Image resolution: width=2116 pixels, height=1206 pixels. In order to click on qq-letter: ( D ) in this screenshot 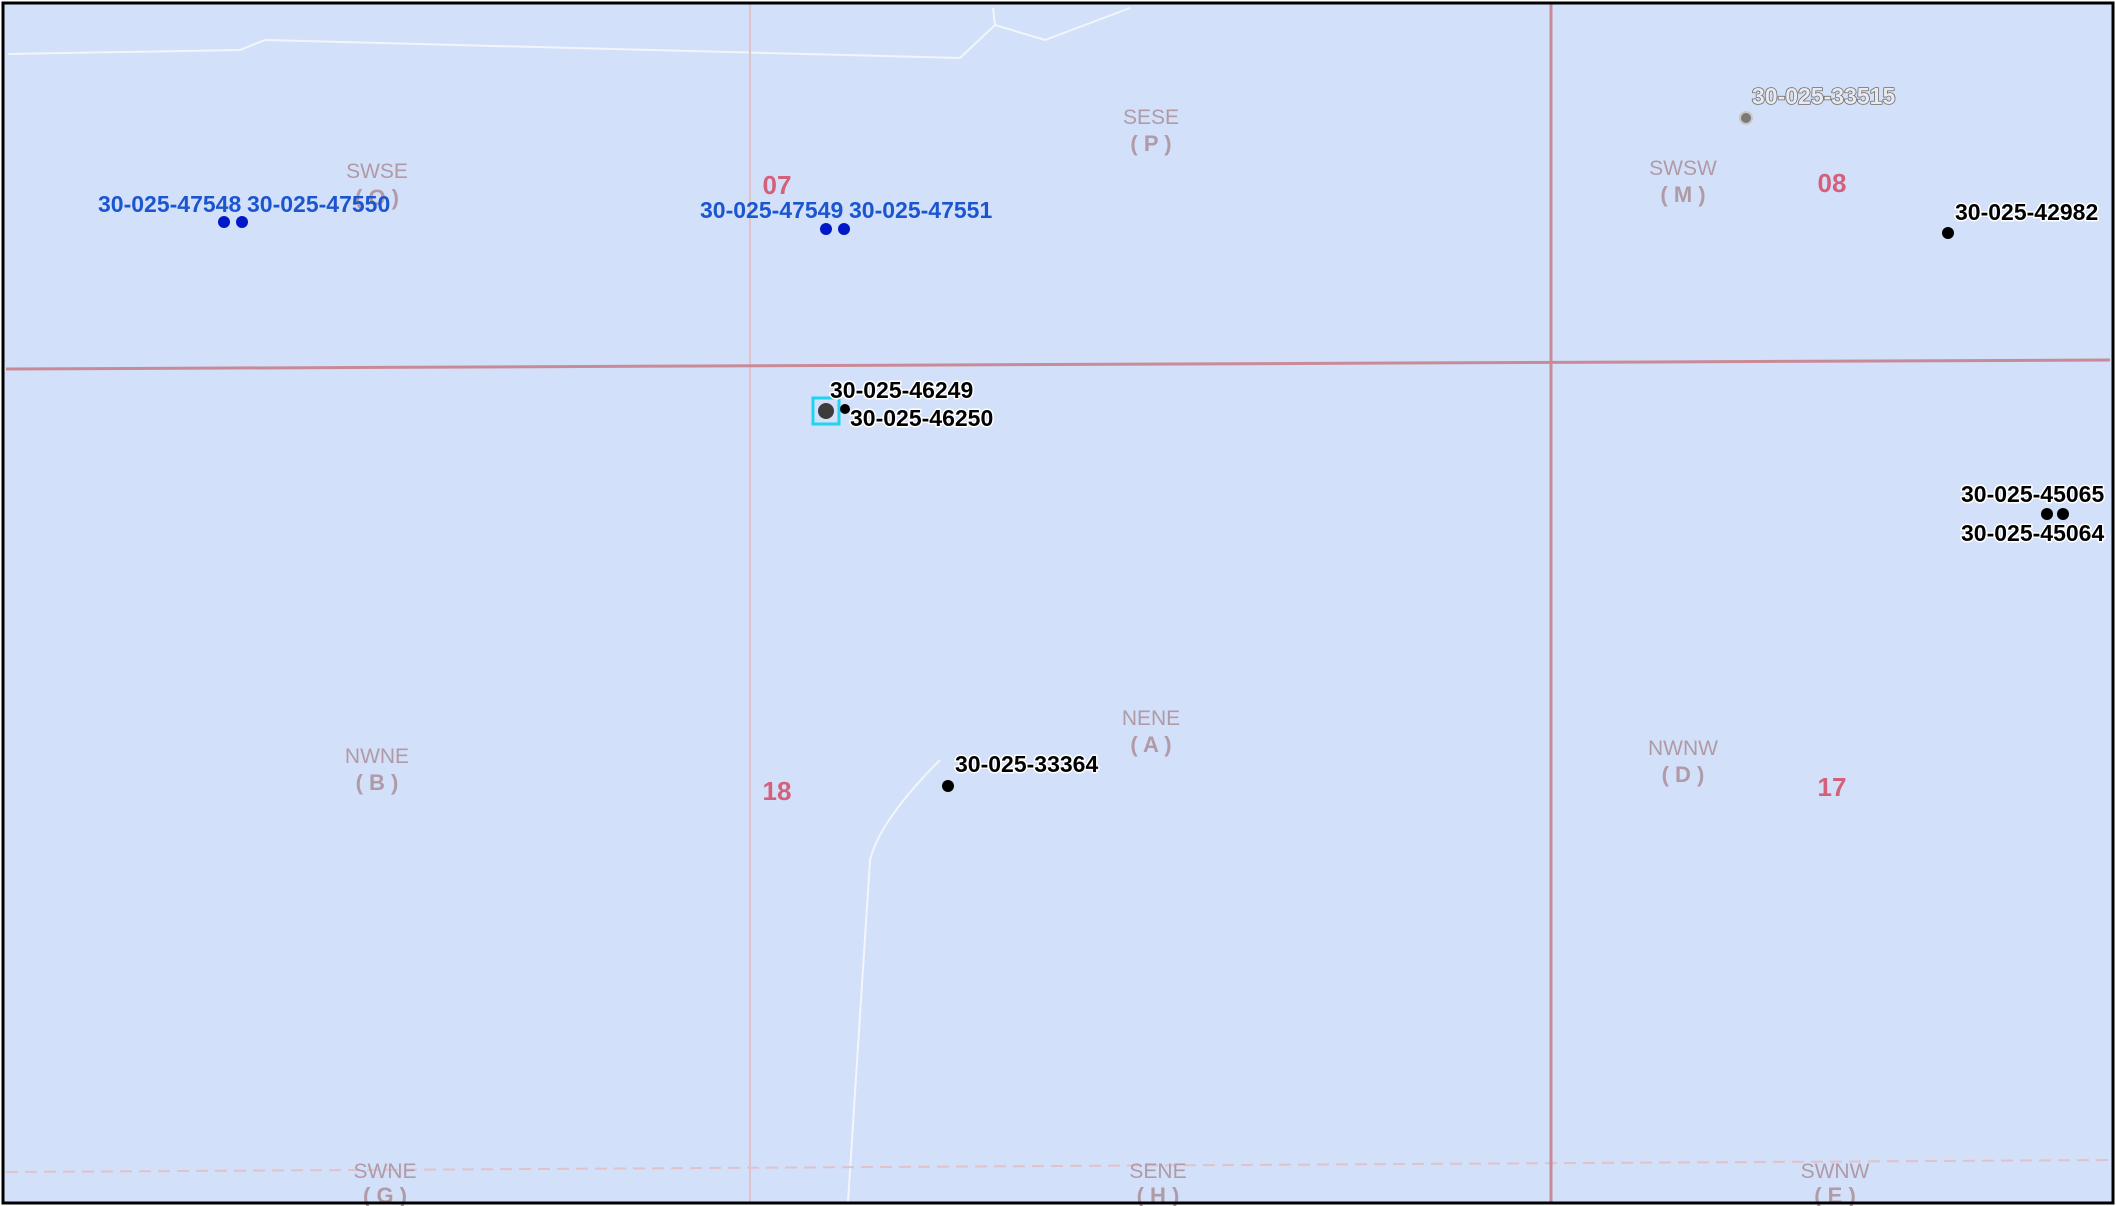, I will do `click(1683, 774)`.